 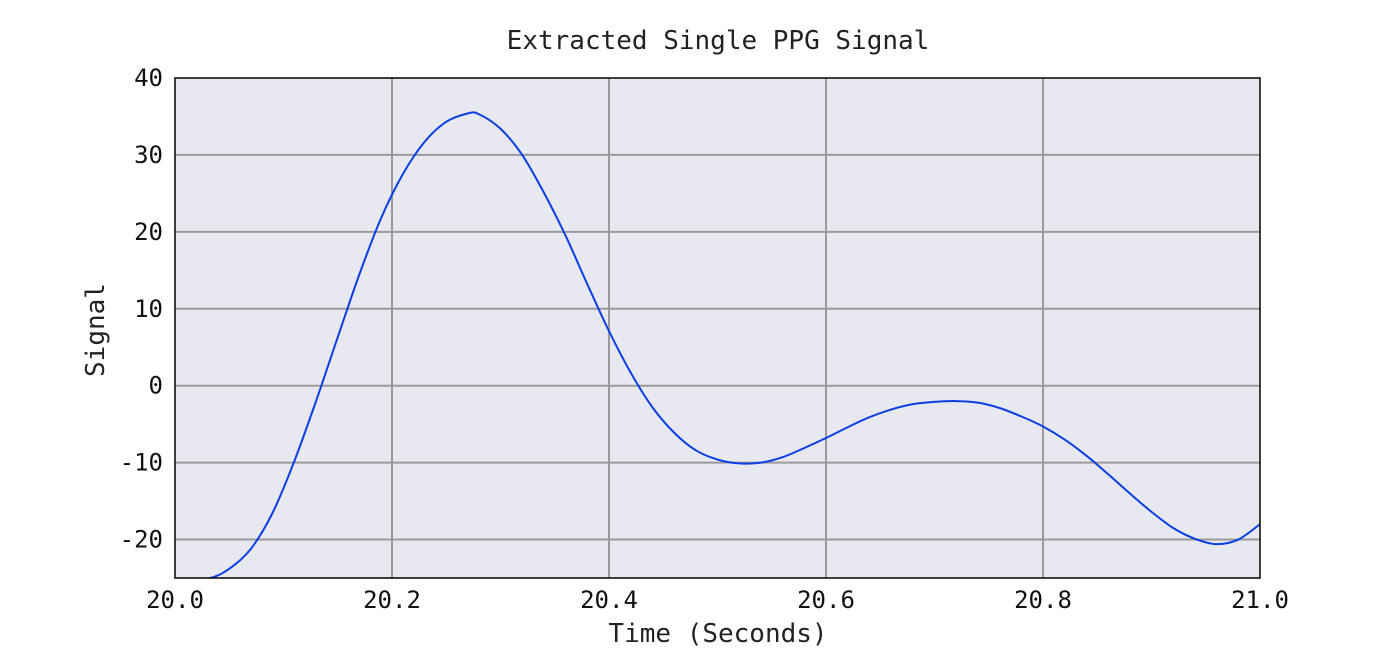 What do you see at coordinates (717, 600) in the screenshot?
I see `x-axis: 20.0 20.2 20.4 20.6 20.8 21.0` at bounding box center [717, 600].